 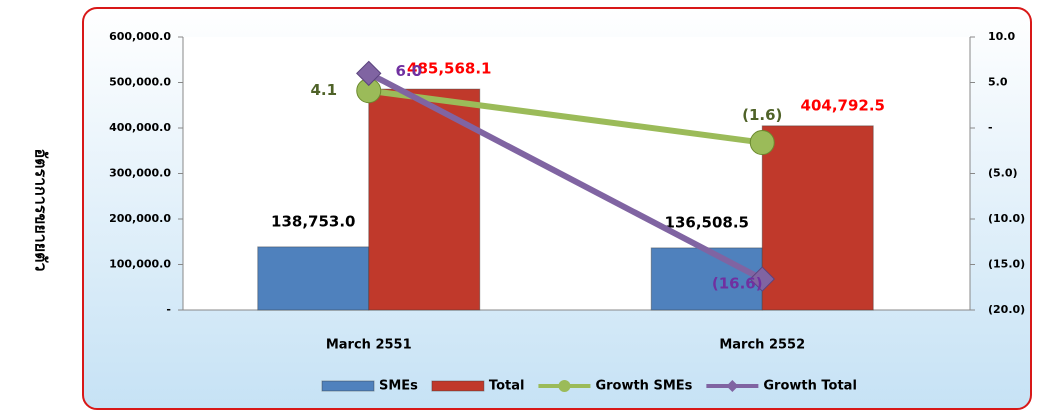 I want to click on y2-tick-label: (15.0), so click(x=1006, y=264).